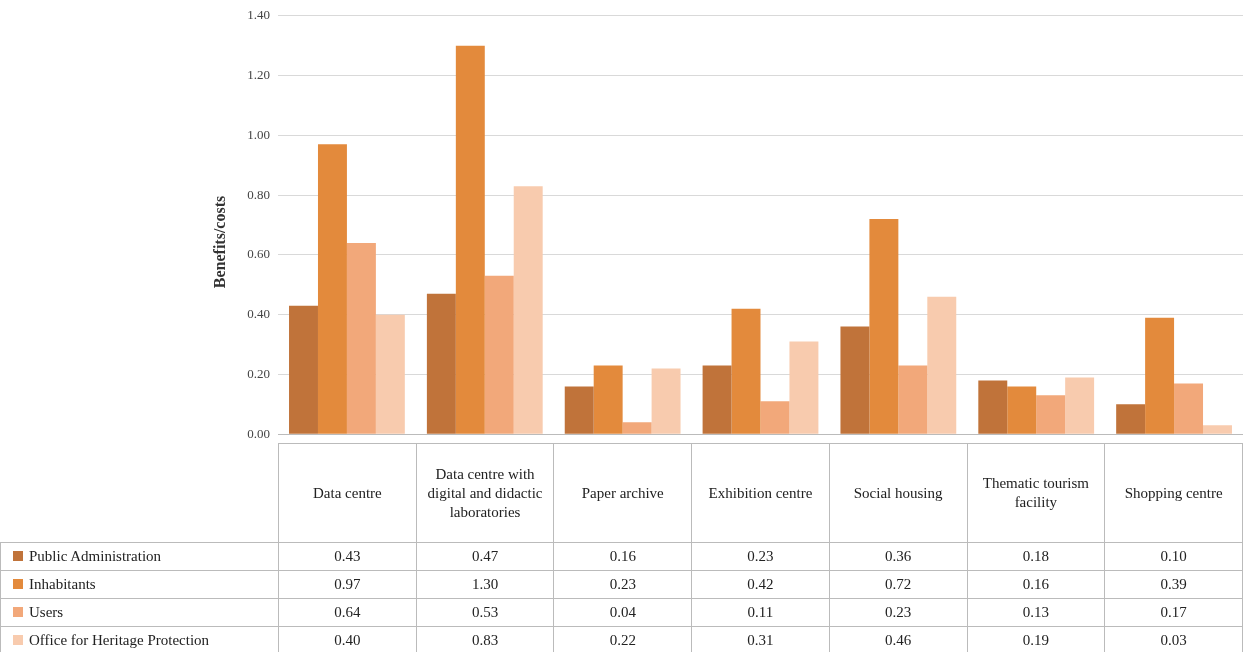  What do you see at coordinates (1173, 493) in the screenshot?
I see `x-tick-label: Shopping centre` at bounding box center [1173, 493].